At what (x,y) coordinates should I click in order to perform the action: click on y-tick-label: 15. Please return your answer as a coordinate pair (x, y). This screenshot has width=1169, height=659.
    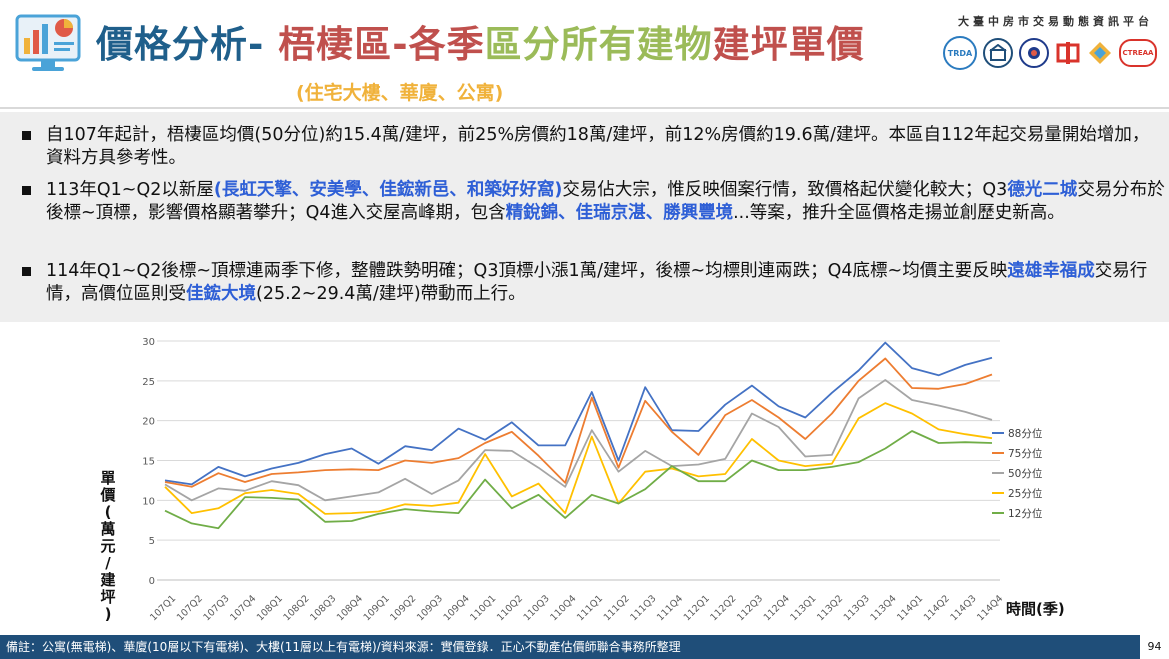
    Looking at the image, I should click on (148, 462).